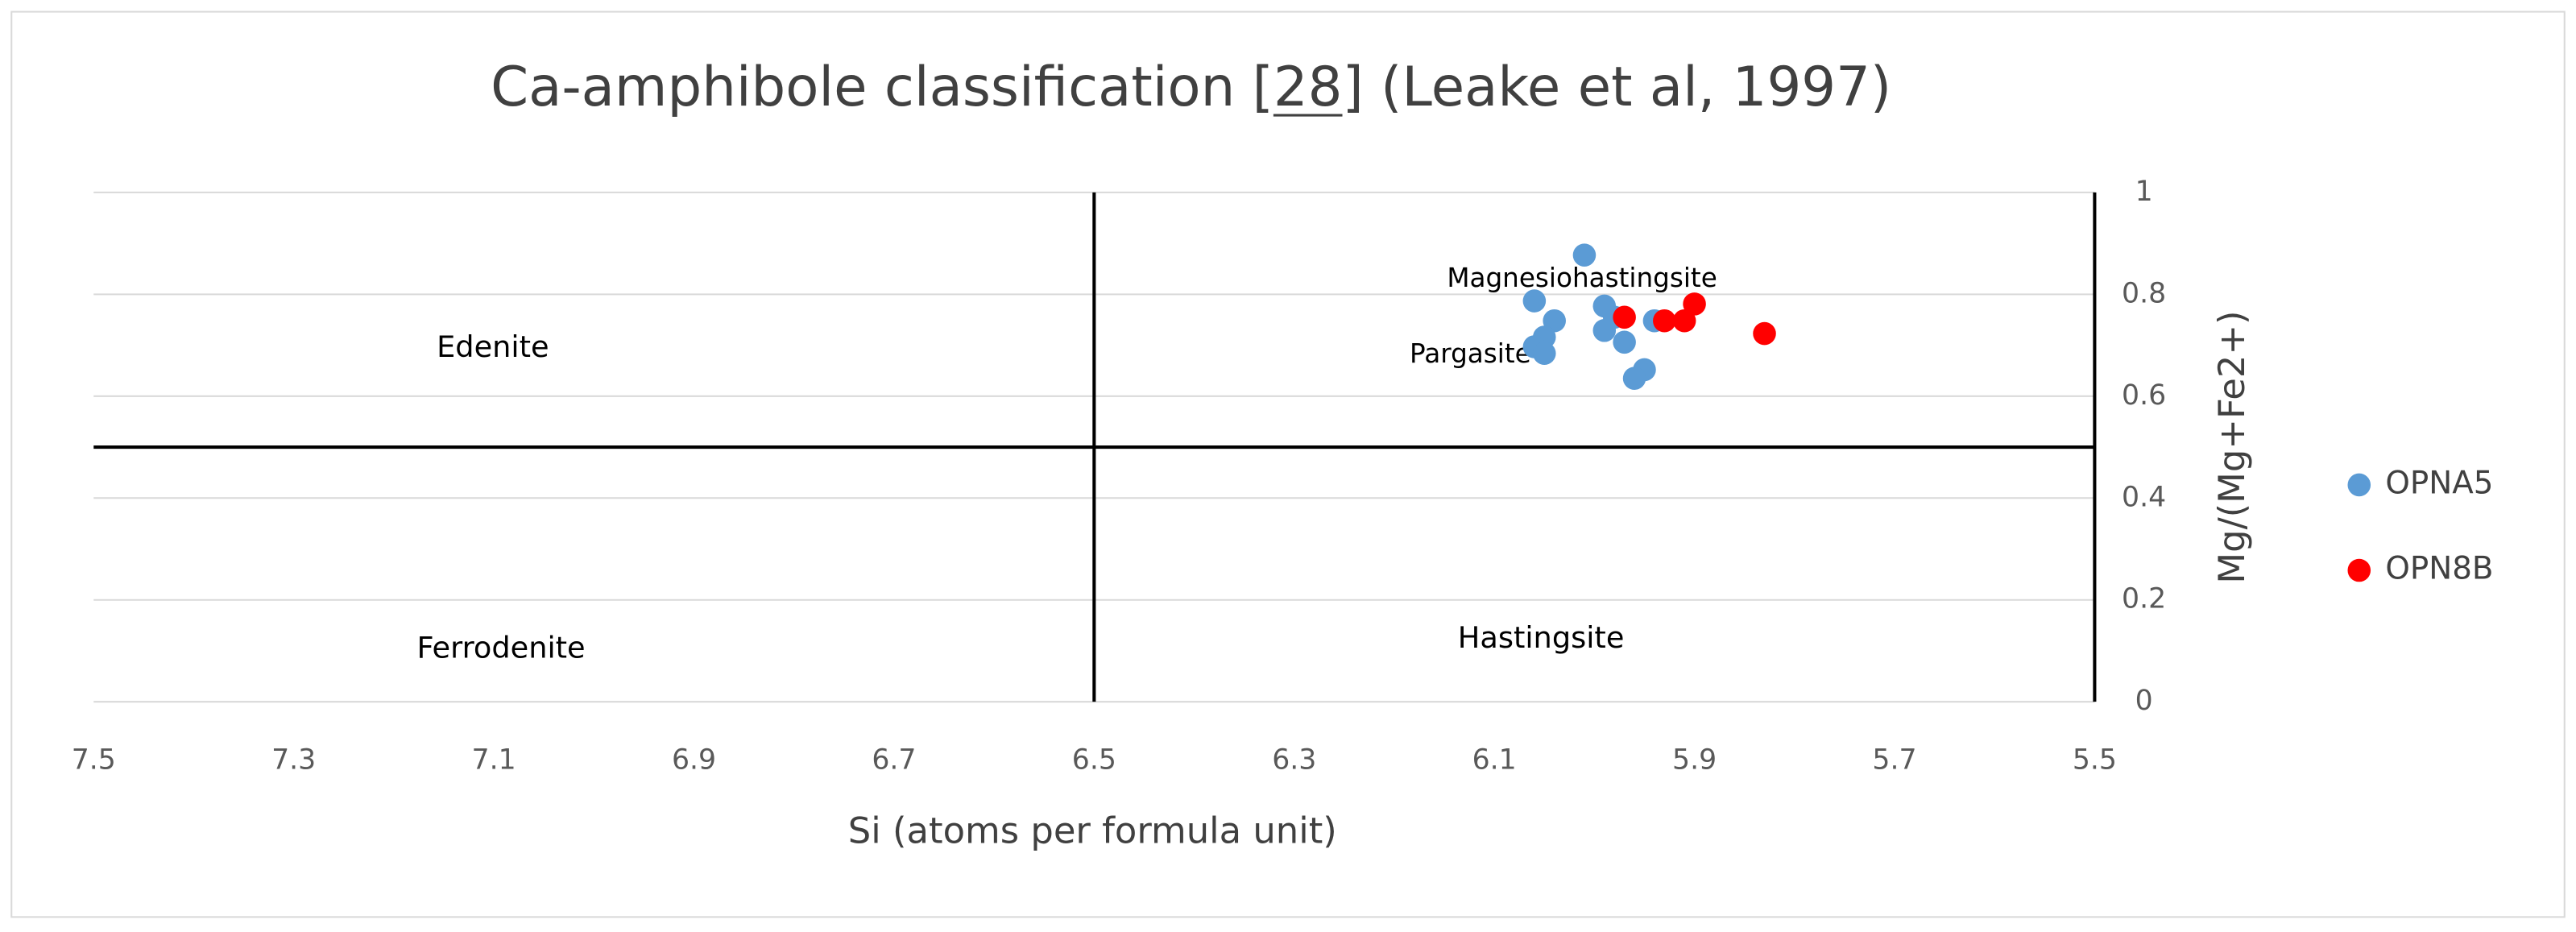 Image resolution: width=2576 pixels, height=932 pixels. What do you see at coordinates (2439, 569) in the screenshot?
I see `legend-label: OPN8B` at bounding box center [2439, 569].